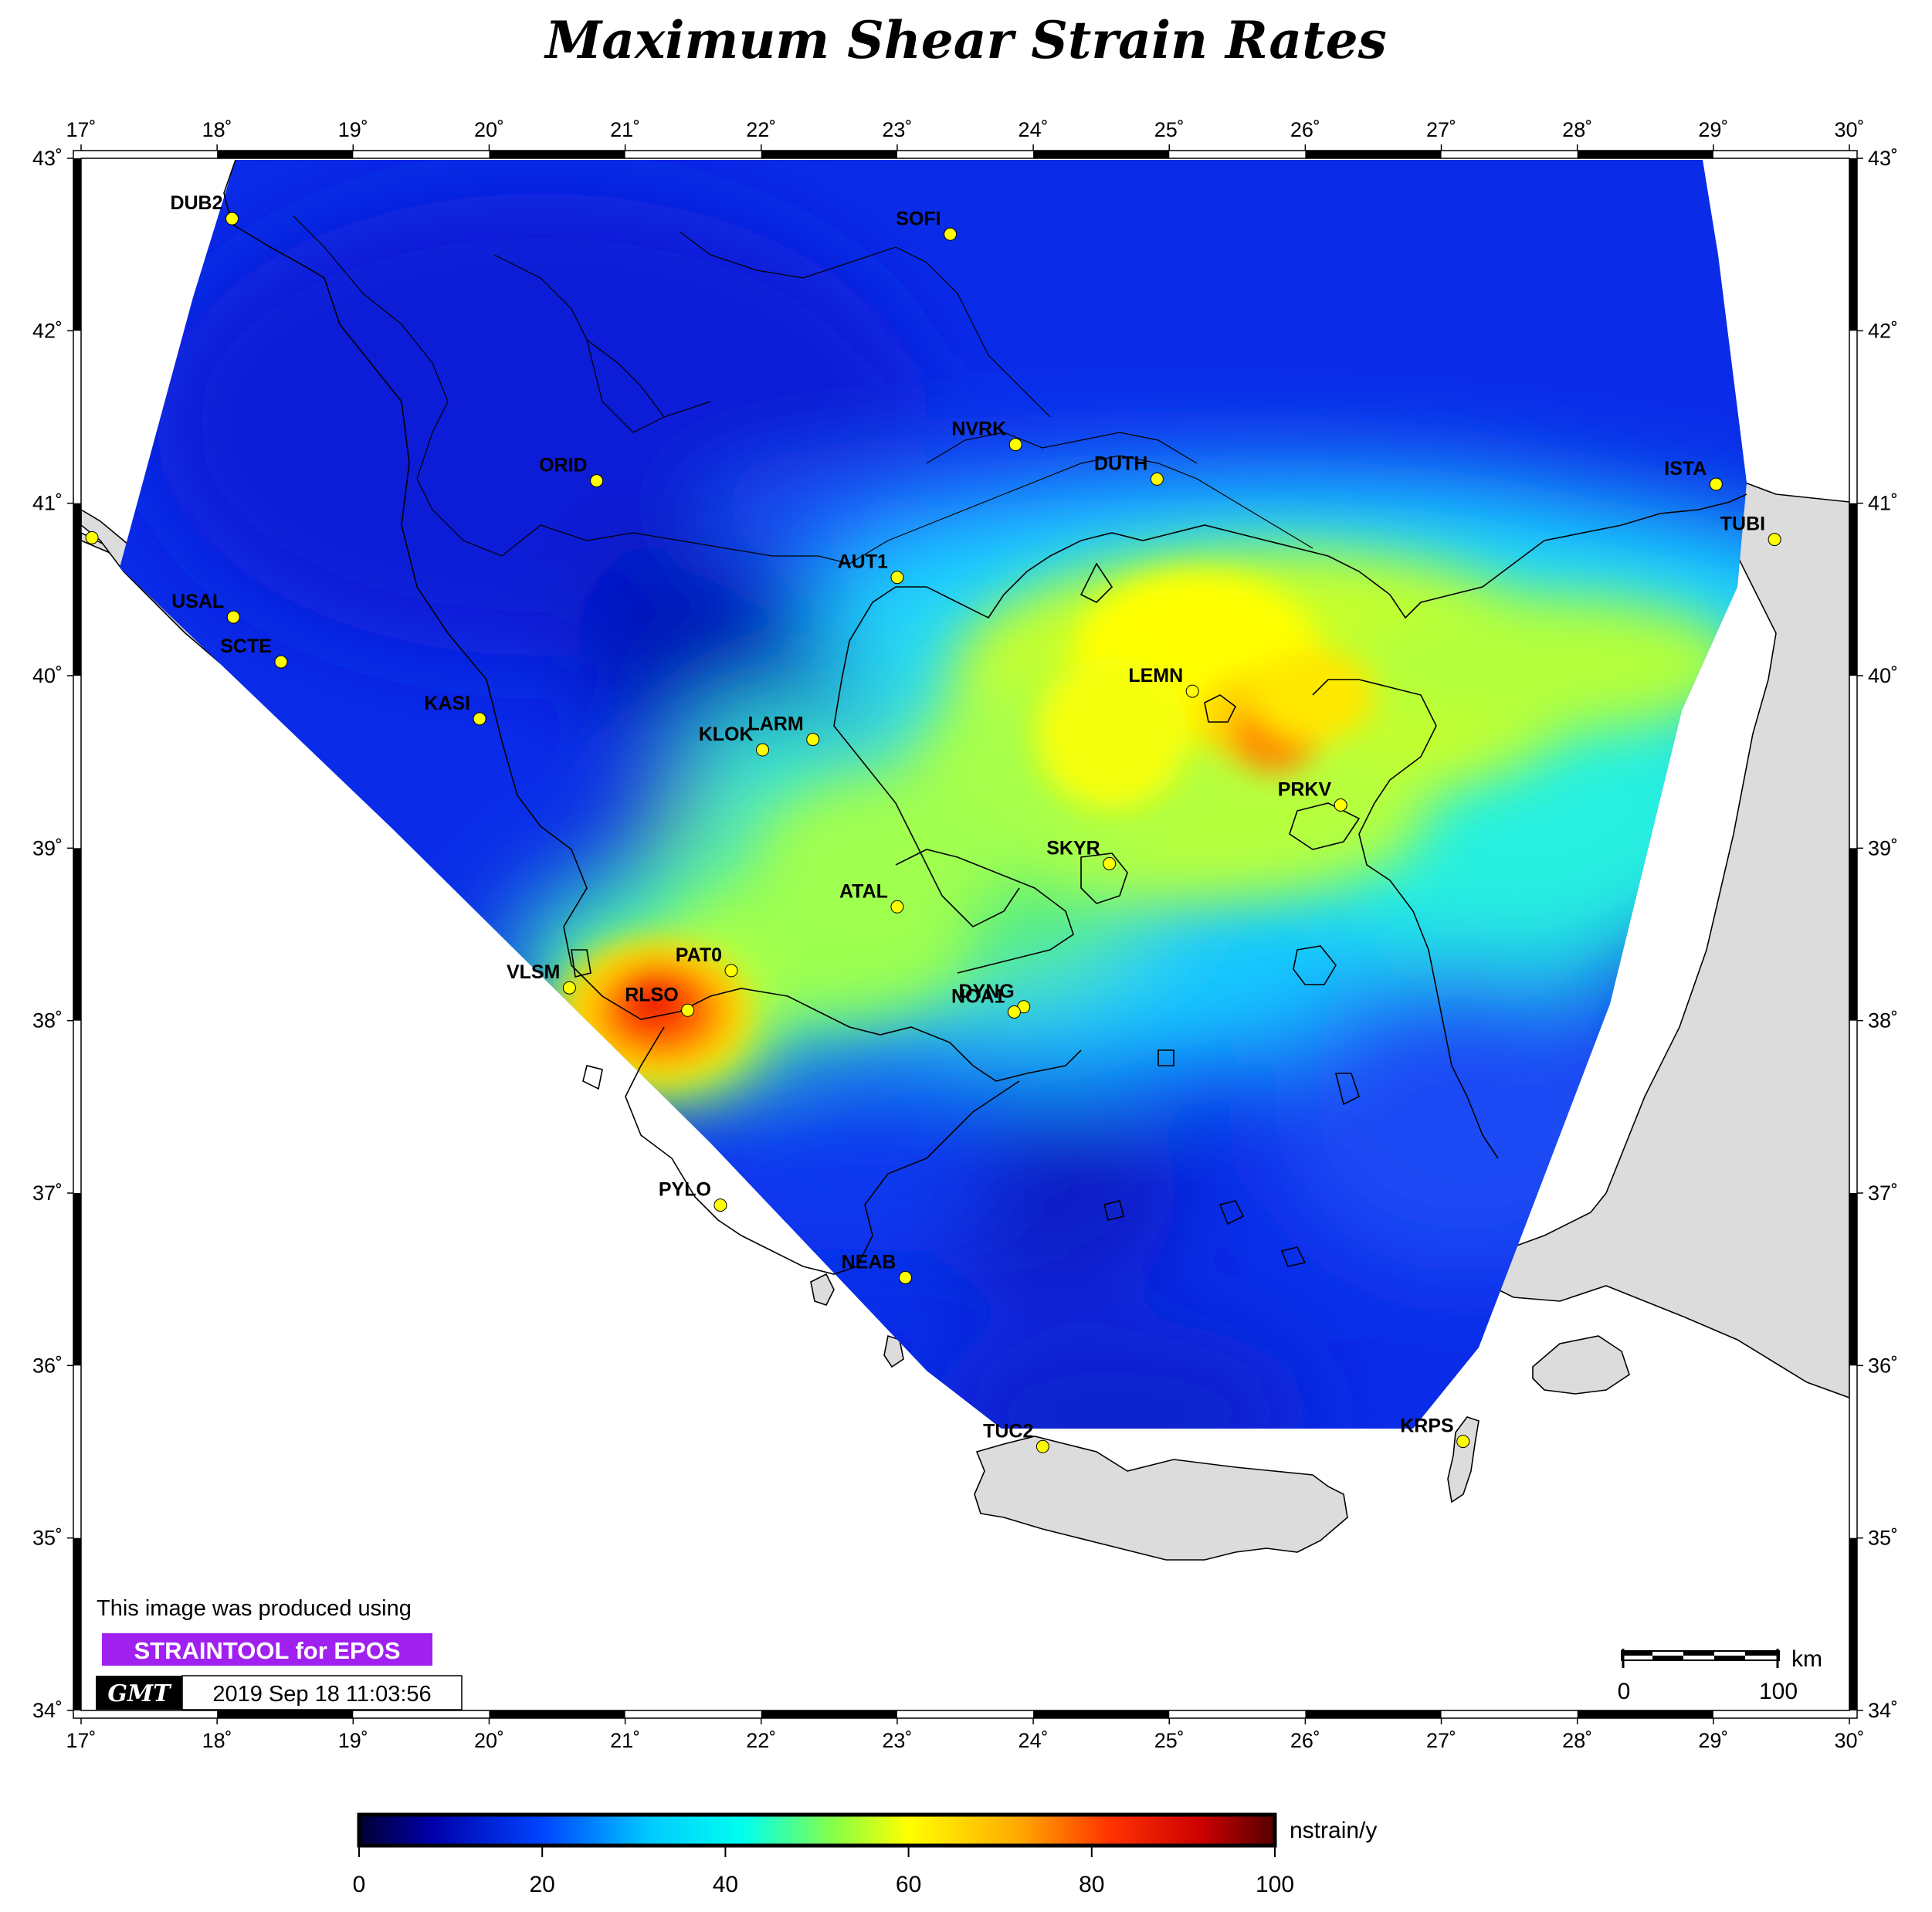 The image size is (1932, 1912). I want to click on lon-tick-top: 19˚, so click(353, 129).